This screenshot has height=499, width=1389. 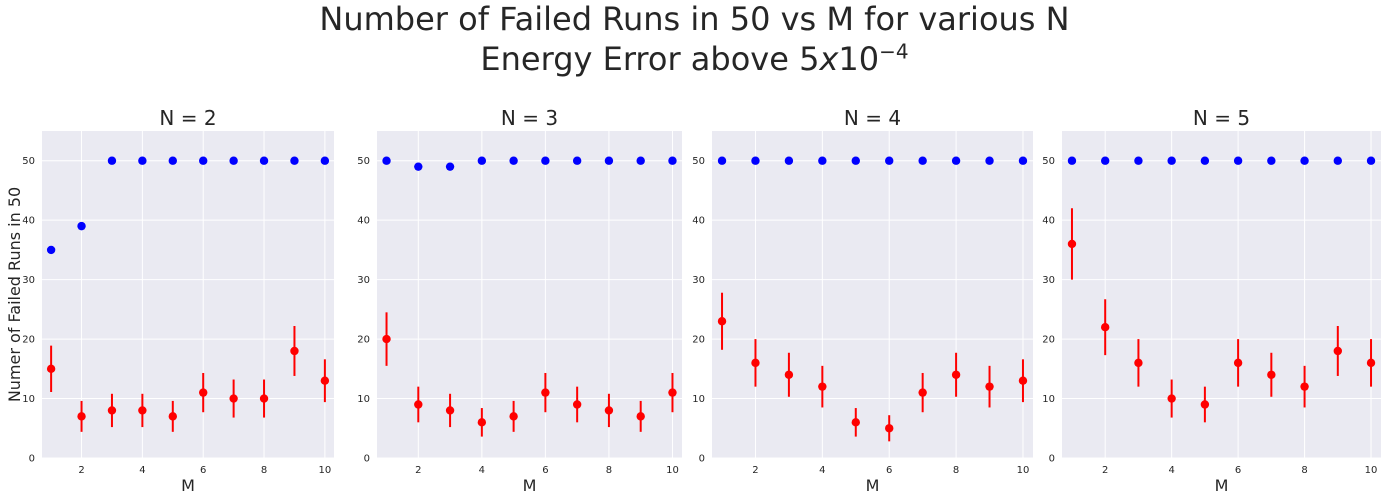 I want to click on panel-title: N = 5, so click(x=1221, y=118).